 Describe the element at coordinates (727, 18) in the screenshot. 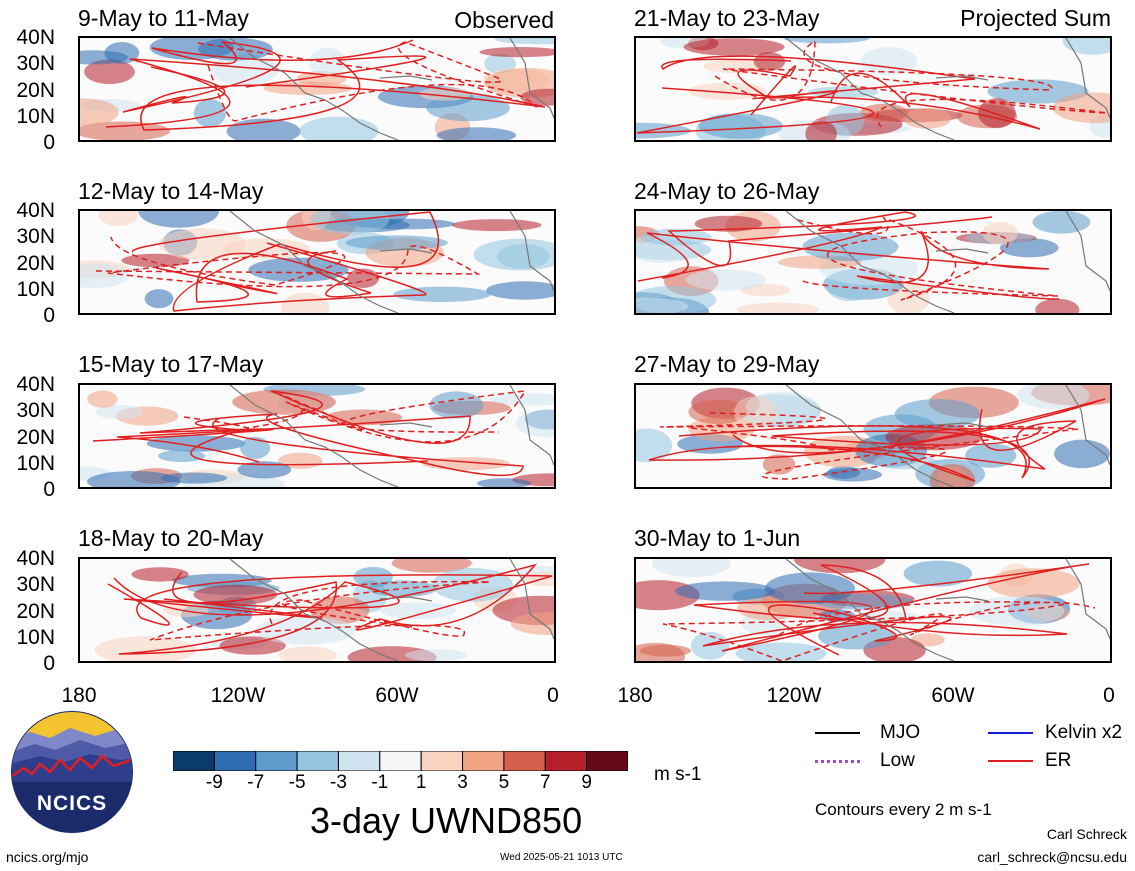

I see `panel-title: 21-May to 23-May` at that location.